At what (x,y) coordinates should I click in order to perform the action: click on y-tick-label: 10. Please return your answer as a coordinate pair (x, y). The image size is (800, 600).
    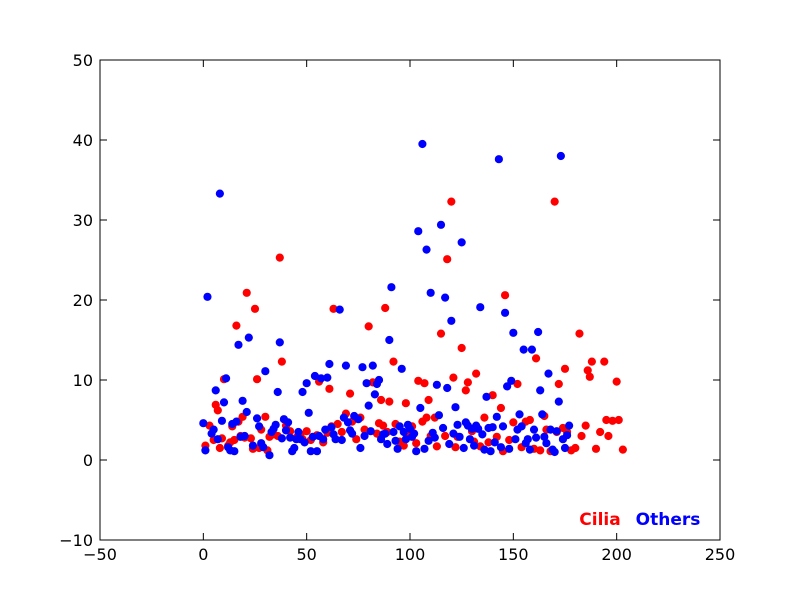
    Looking at the image, I should click on (83, 380).